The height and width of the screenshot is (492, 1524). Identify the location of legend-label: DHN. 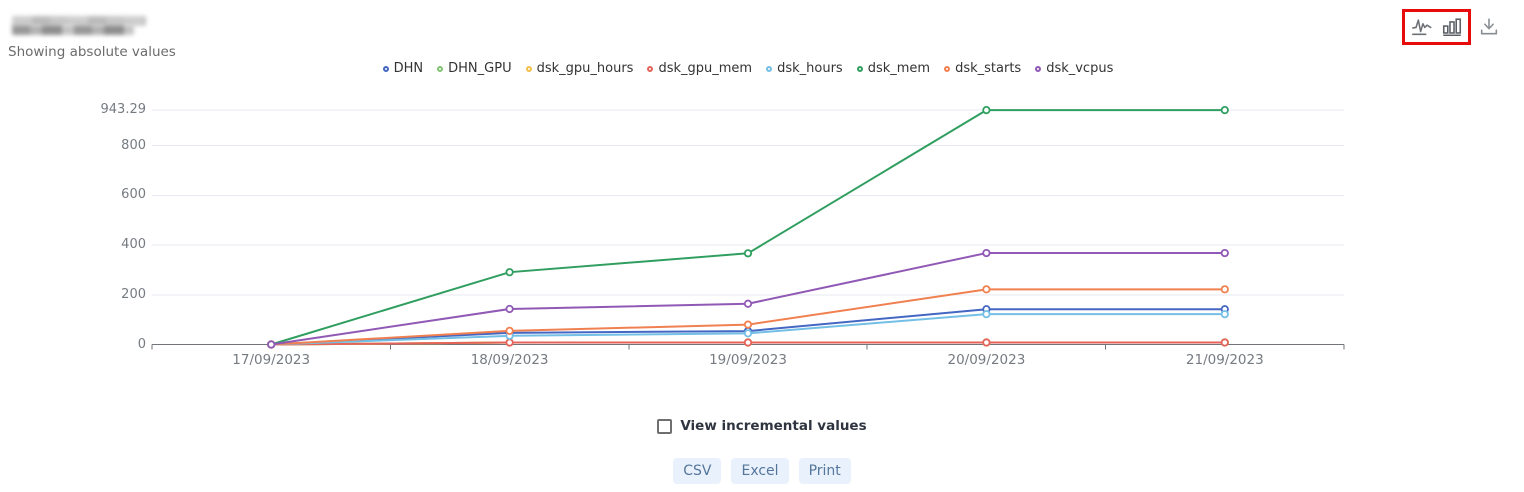
(408, 68).